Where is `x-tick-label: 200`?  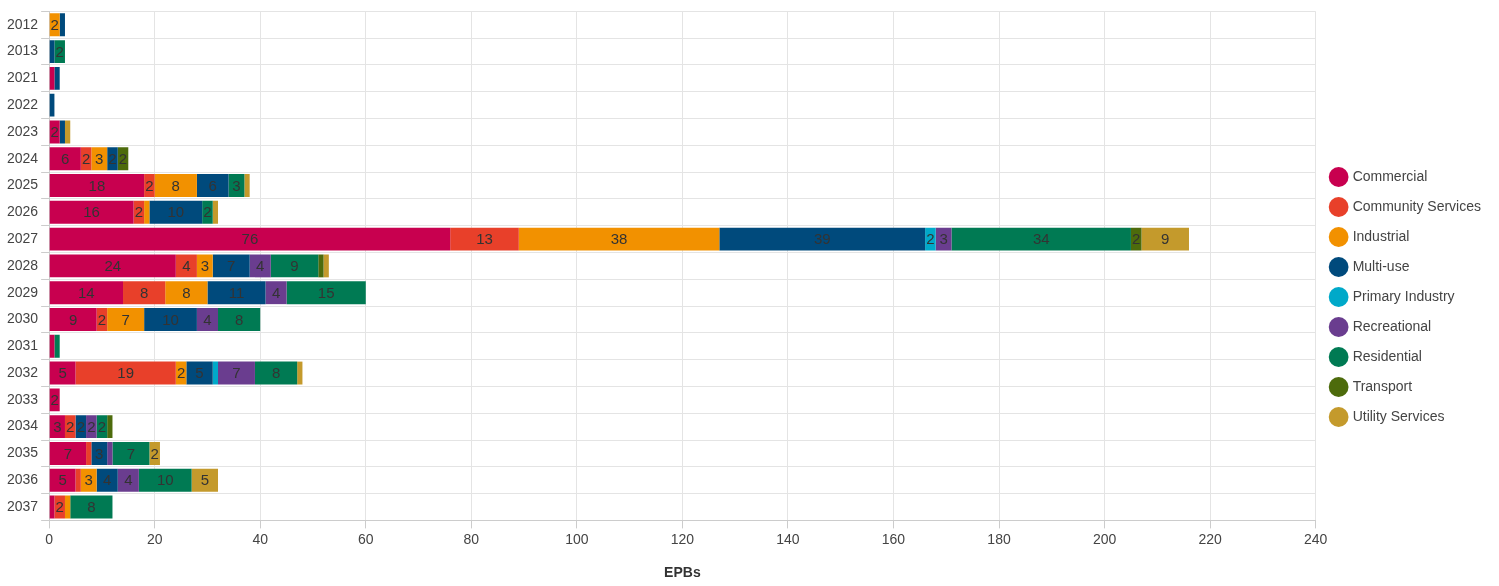 x-tick-label: 200 is located at coordinates (1104, 538).